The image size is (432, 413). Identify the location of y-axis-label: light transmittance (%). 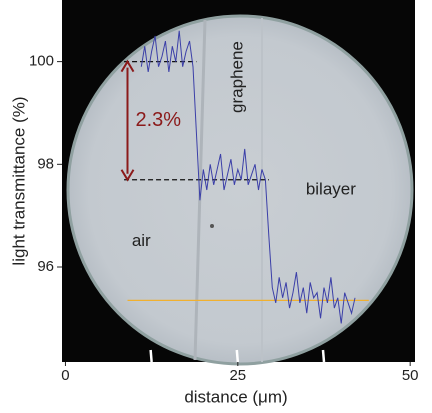
(18, 180).